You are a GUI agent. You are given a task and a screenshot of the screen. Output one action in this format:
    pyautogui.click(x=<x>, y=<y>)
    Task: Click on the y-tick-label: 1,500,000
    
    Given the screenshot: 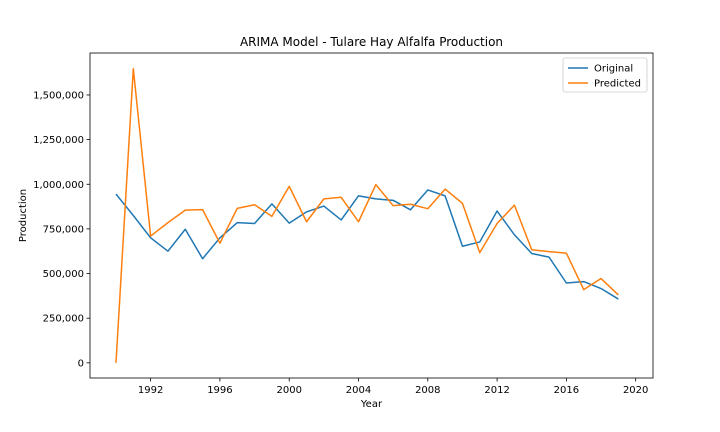 What is the action you would take?
    pyautogui.click(x=58, y=95)
    